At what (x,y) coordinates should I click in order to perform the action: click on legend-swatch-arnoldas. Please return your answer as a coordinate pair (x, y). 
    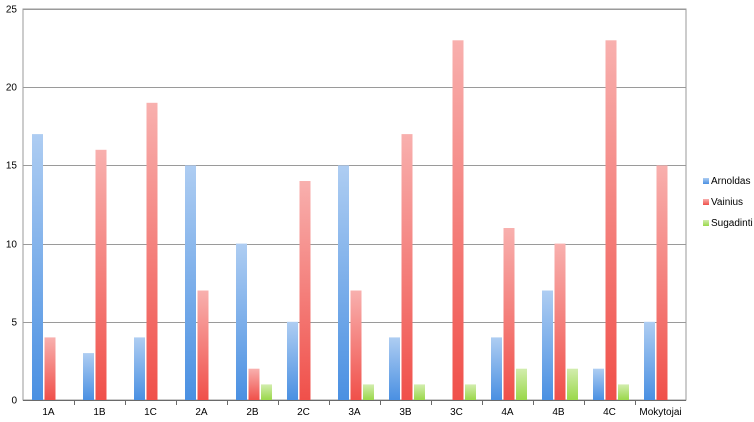
    Looking at the image, I should click on (706, 181).